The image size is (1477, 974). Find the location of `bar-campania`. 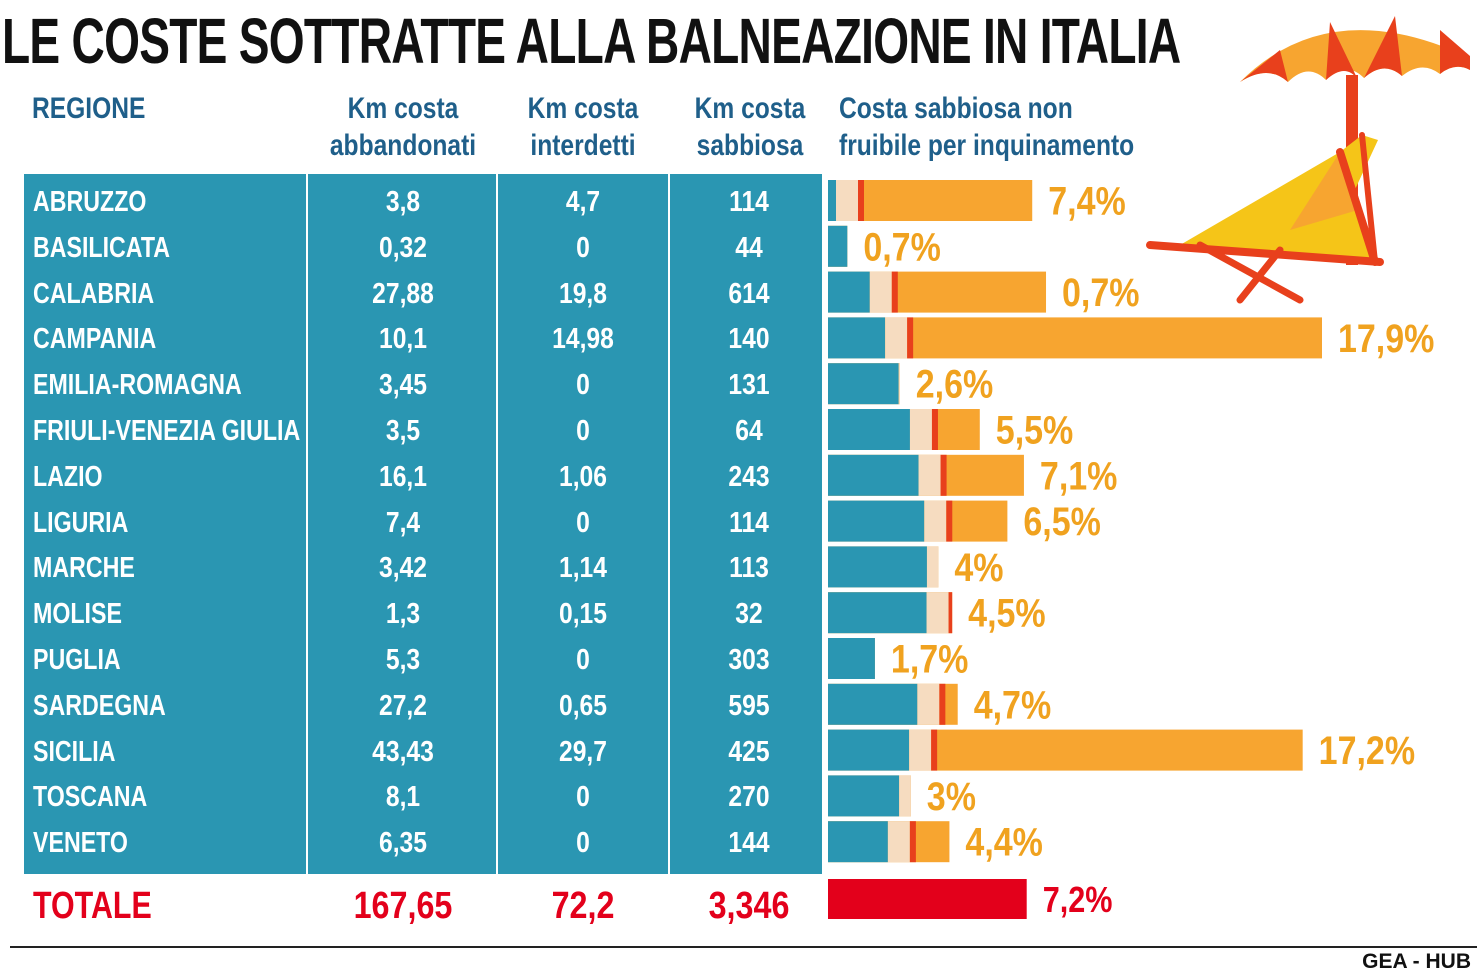

bar-campania is located at coordinates (1075, 338).